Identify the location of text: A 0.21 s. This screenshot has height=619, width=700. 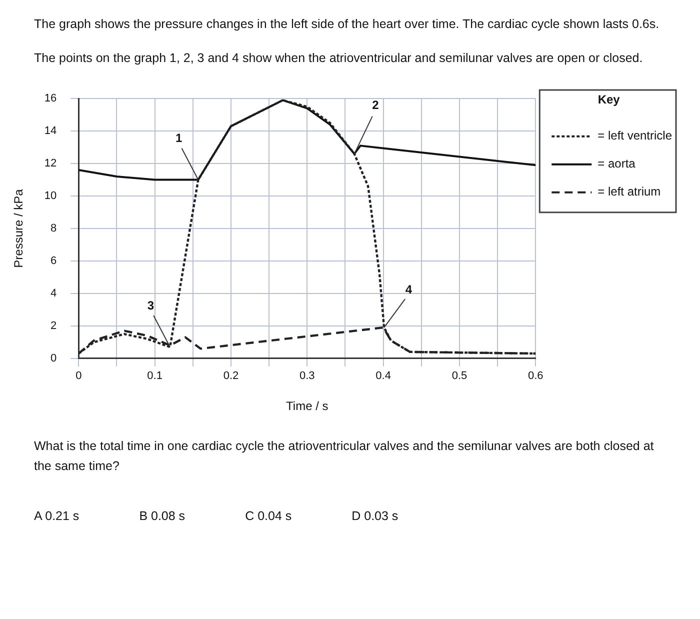
(57, 516).